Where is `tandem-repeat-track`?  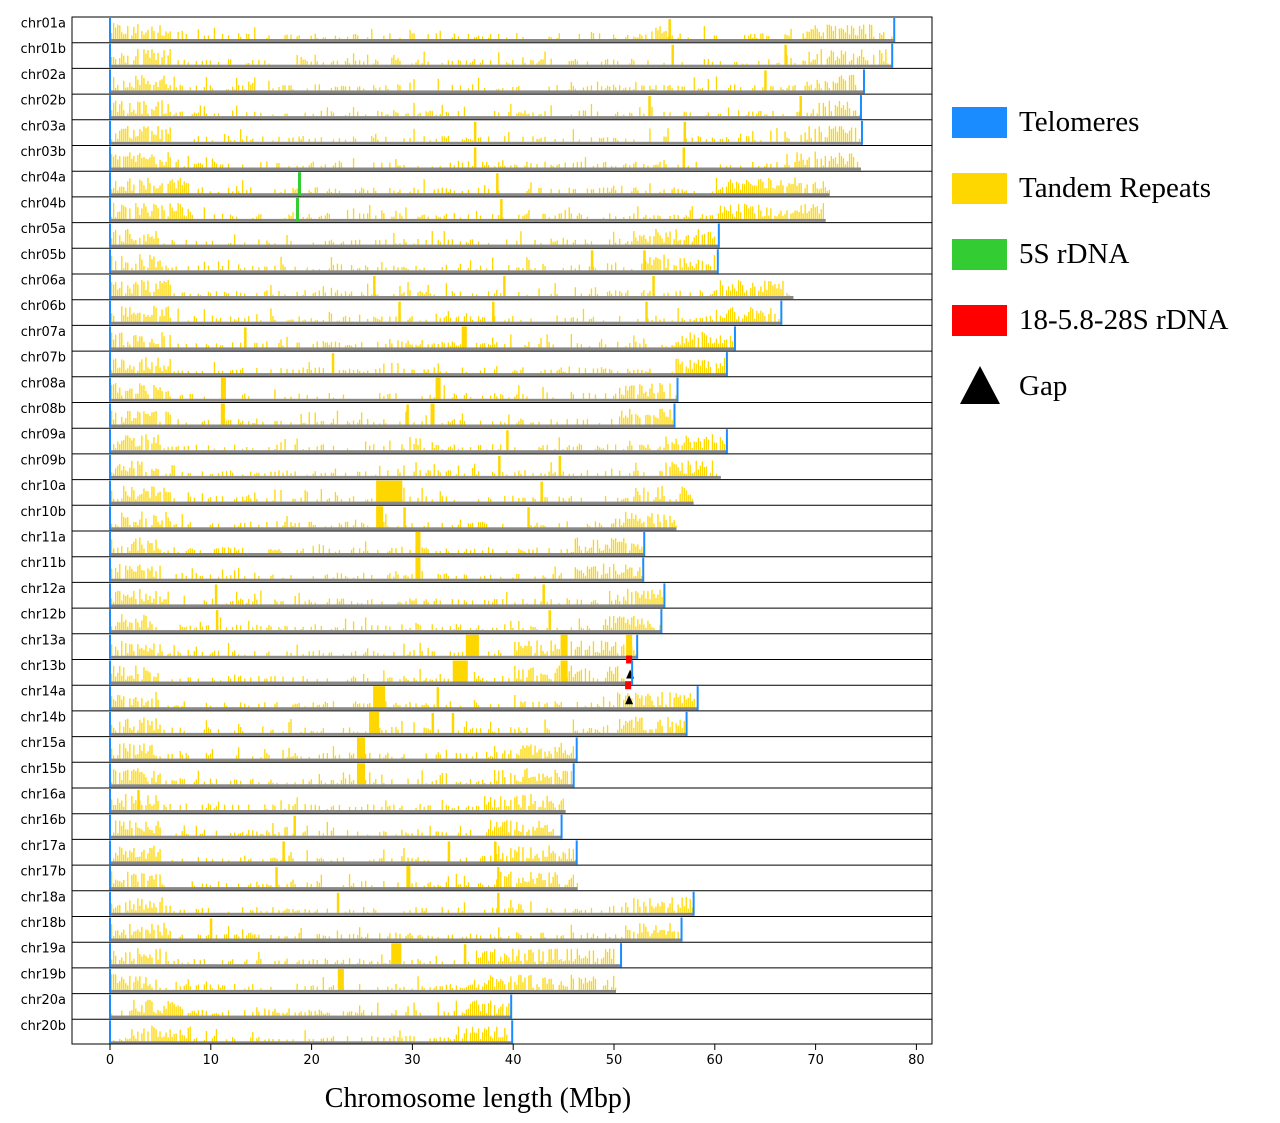
tandem-repeat-track is located at coordinates (502, 29).